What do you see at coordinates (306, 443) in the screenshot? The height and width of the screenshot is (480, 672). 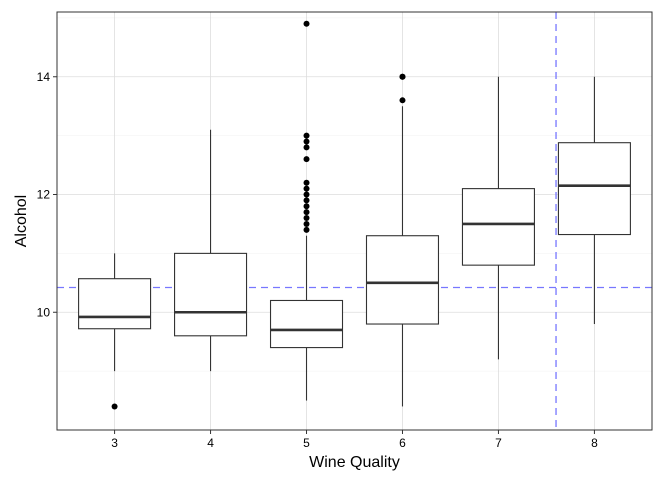 I see `x-tick-label: 5` at bounding box center [306, 443].